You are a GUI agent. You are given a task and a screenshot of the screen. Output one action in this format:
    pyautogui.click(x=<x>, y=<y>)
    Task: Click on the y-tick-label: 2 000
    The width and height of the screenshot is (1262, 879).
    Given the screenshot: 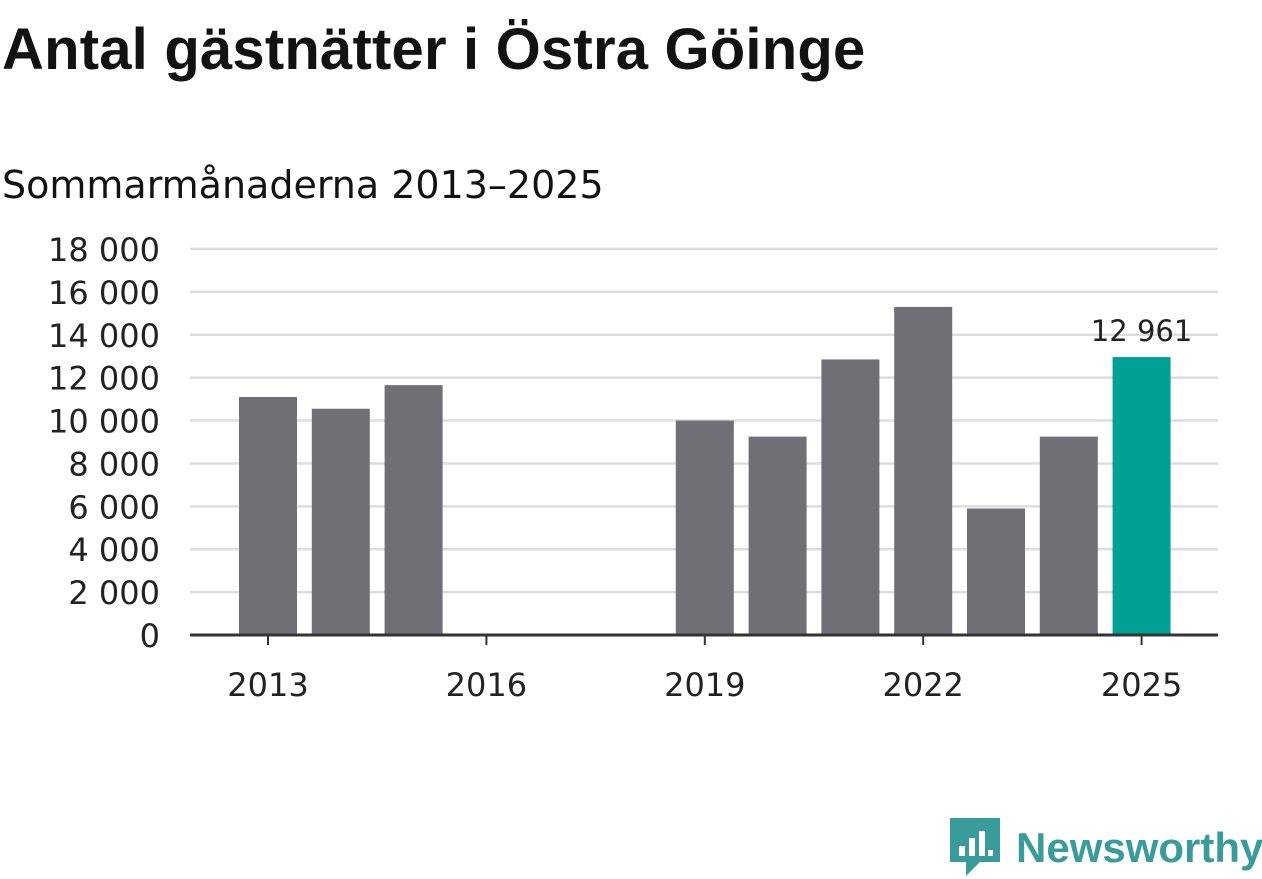 What is the action you would take?
    pyautogui.click(x=114, y=593)
    